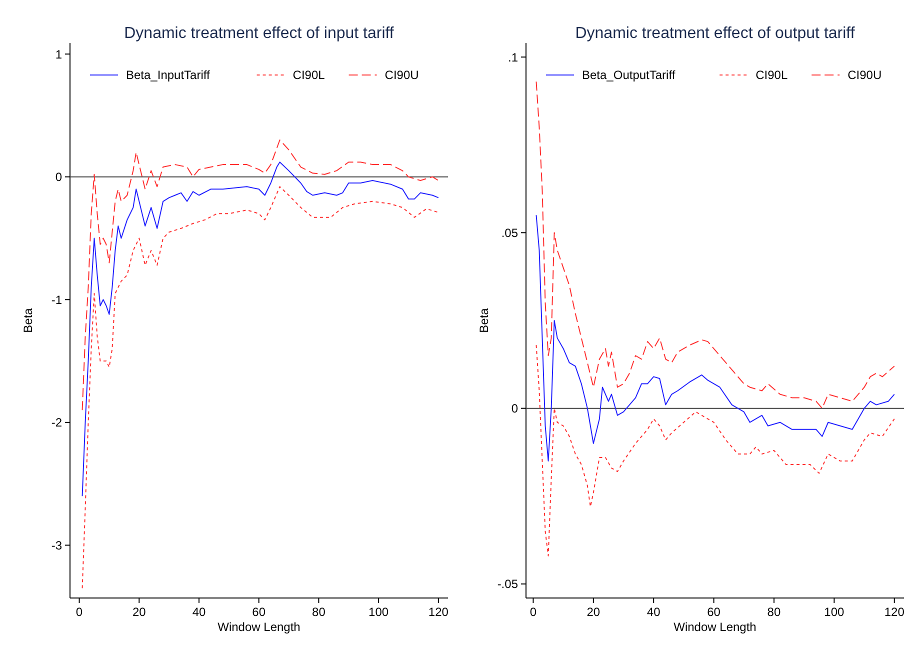  What do you see at coordinates (715, 33) in the screenshot?
I see `chart-title: Dynamic treatment effect of output tariff` at bounding box center [715, 33].